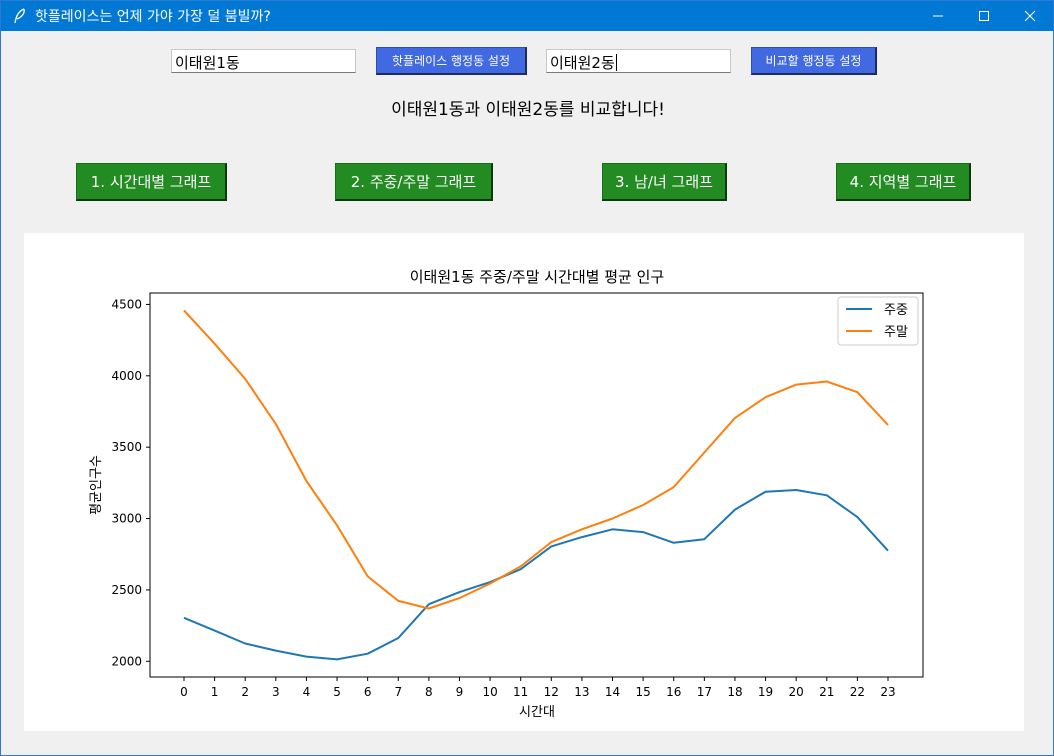 The image size is (1054, 756). I want to click on text-caret, so click(616, 62).